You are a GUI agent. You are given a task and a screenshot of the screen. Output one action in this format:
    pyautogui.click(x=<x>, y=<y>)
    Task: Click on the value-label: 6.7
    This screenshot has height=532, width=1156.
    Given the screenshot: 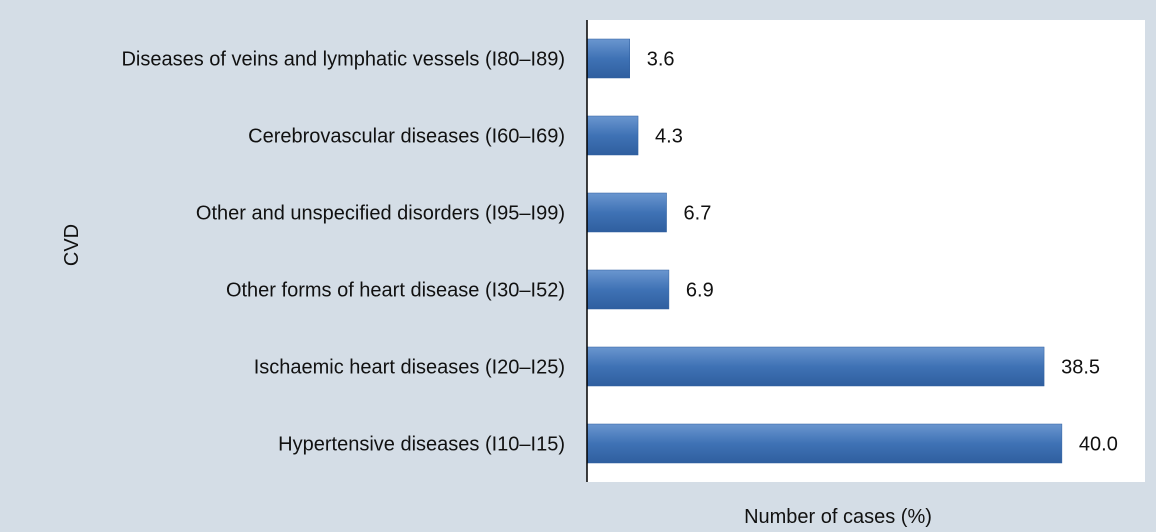 What is the action you would take?
    pyautogui.click(x=698, y=214)
    